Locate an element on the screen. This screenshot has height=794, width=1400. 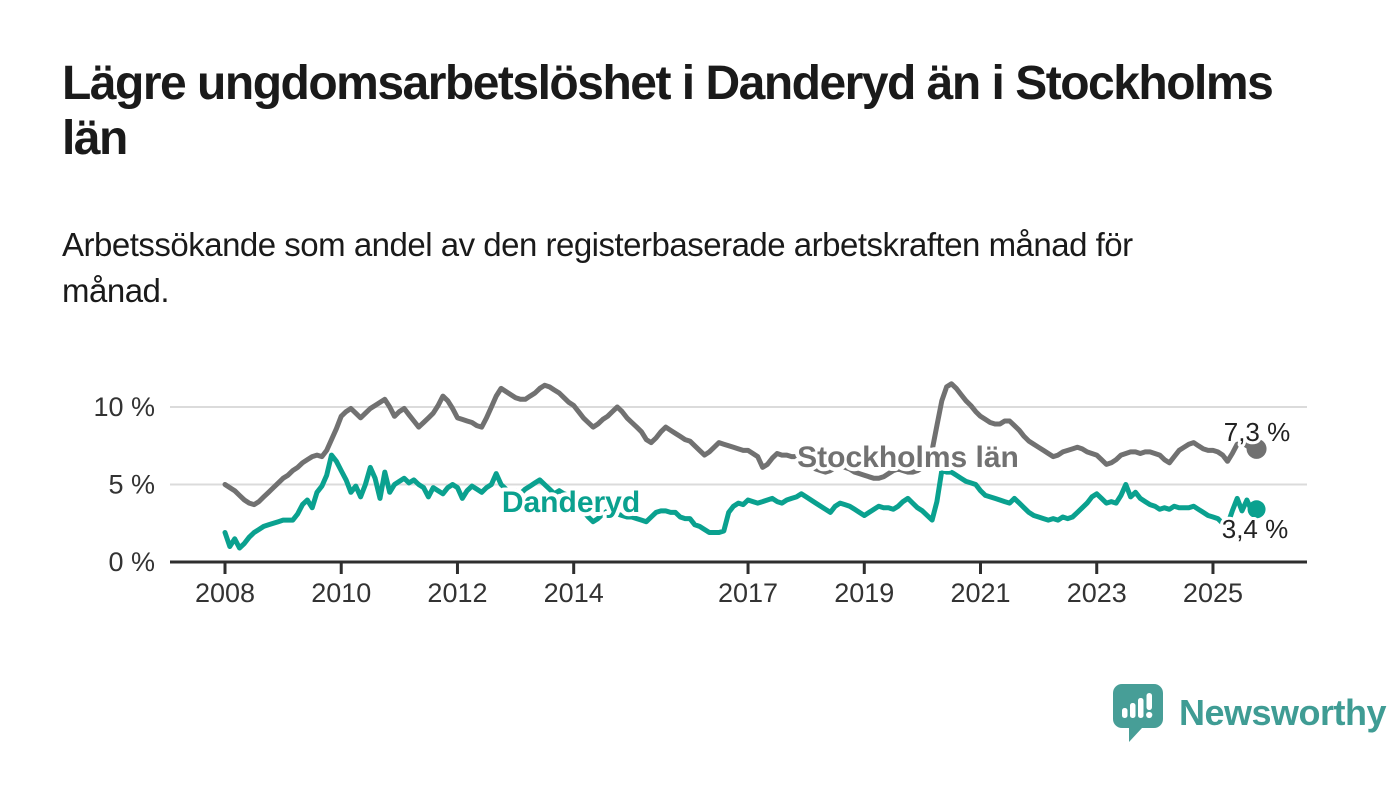
series-line-stockholms-l-n is located at coordinates (741, 444).